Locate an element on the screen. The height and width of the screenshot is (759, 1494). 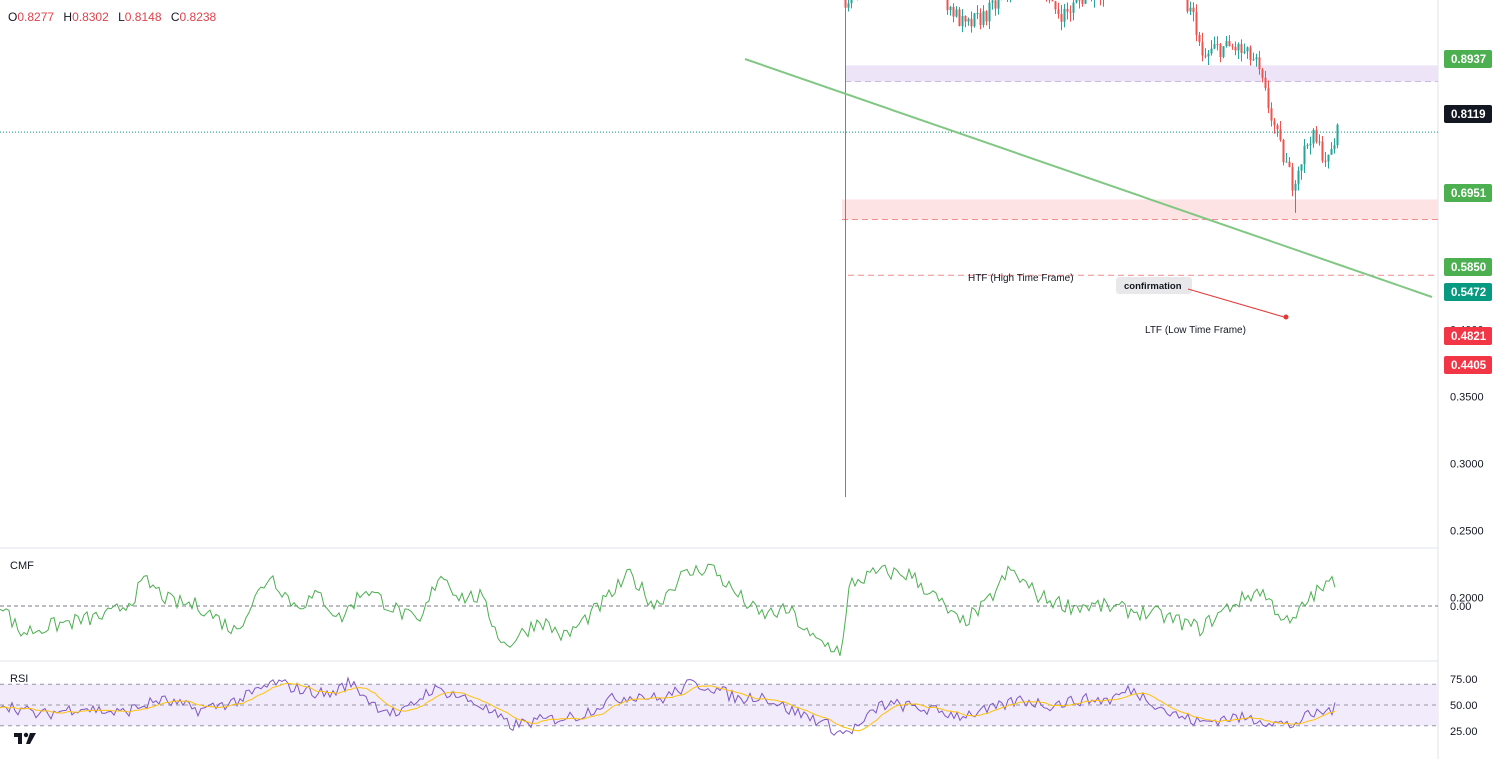
open-value: 0.8277 is located at coordinates (36, 17).